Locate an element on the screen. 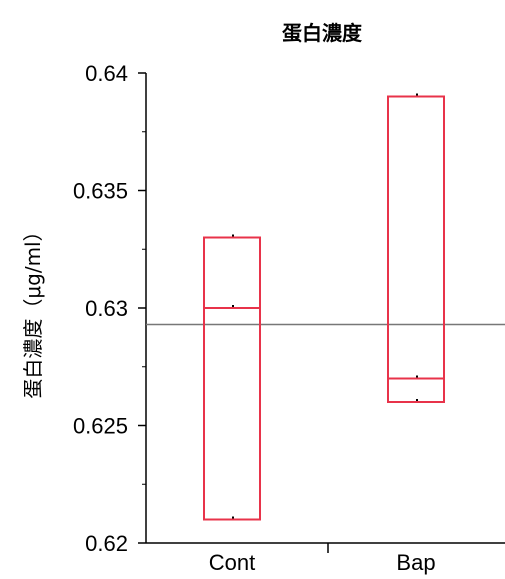 This screenshot has height=579, width=505. y-tick-label: 0.635 is located at coordinates (100, 191).